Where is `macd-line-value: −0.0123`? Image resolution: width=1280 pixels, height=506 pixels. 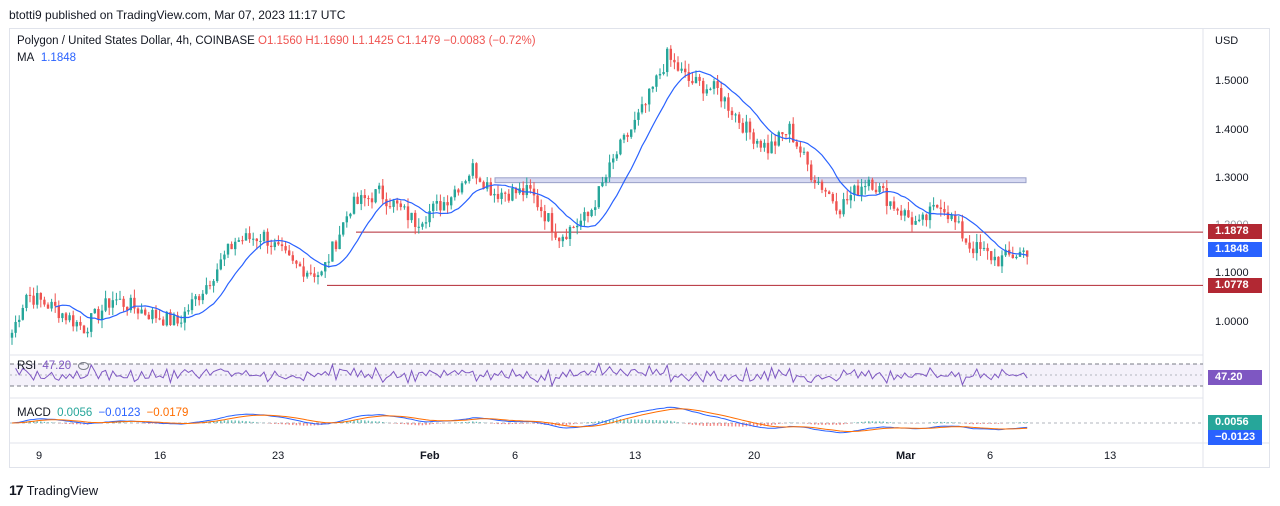
macd-line-value: −0.0123 is located at coordinates (119, 413).